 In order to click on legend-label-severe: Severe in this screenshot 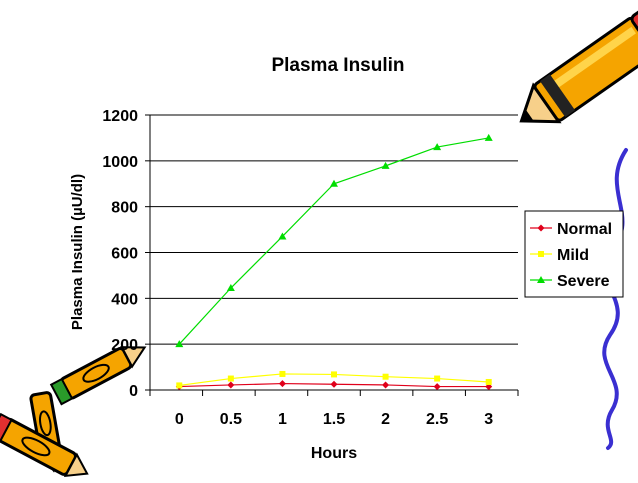, I will do `click(583, 281)`.